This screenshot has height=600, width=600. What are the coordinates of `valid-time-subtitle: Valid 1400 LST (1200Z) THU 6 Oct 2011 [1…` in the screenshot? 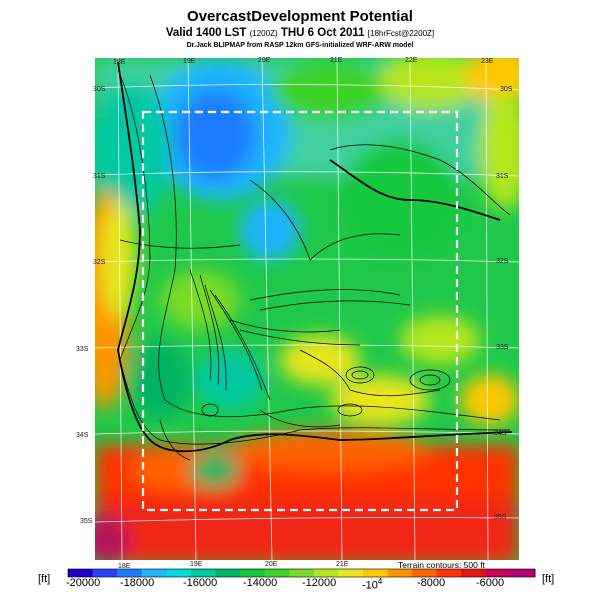 It's located at (300, 33).